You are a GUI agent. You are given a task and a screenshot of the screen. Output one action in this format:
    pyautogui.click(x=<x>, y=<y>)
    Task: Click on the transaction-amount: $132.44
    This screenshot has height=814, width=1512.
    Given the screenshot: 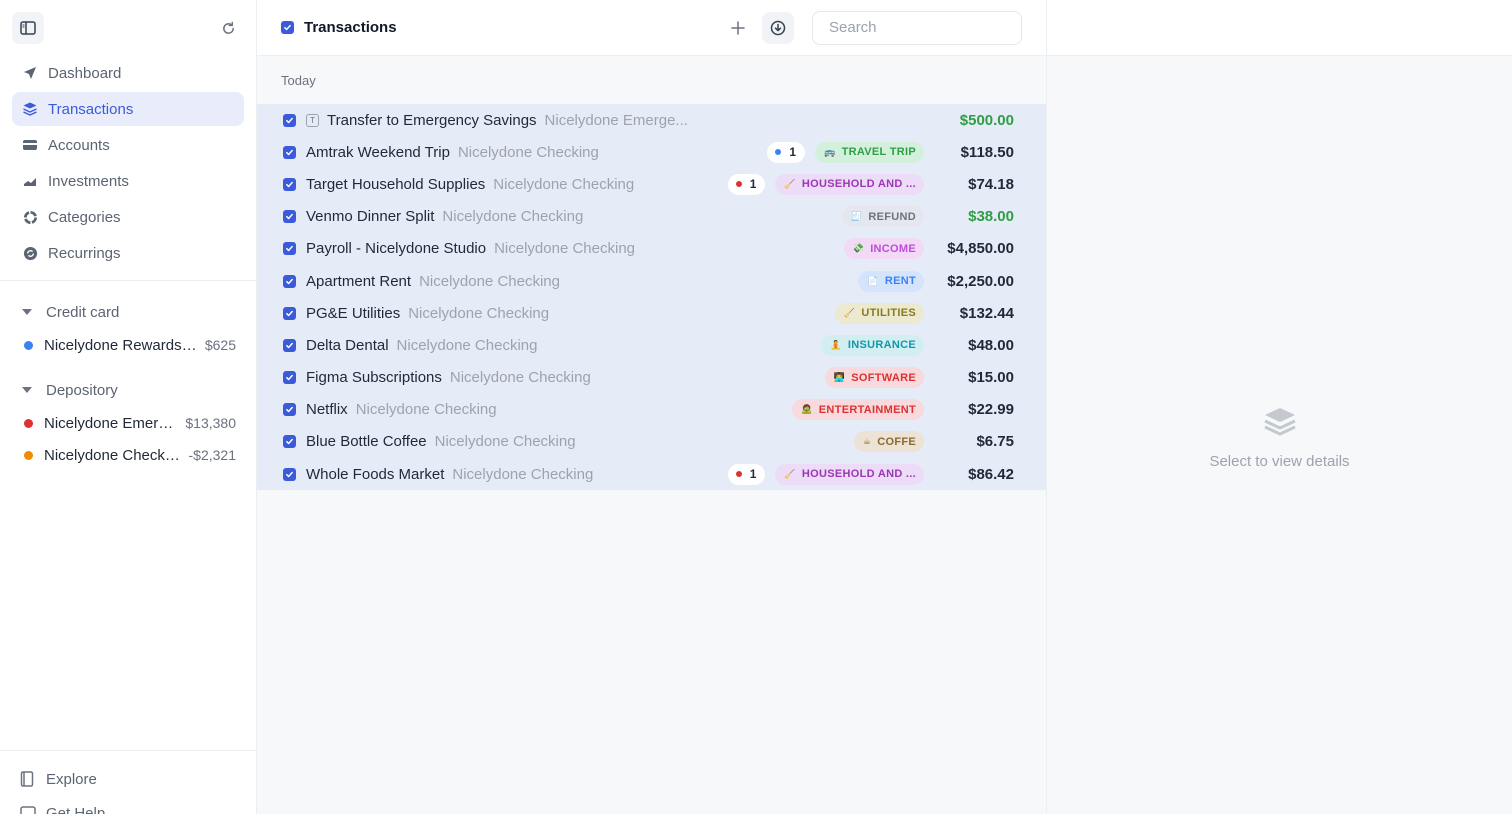 What is the action you would take?
    pyautogui.click(x=986, y=313)
    